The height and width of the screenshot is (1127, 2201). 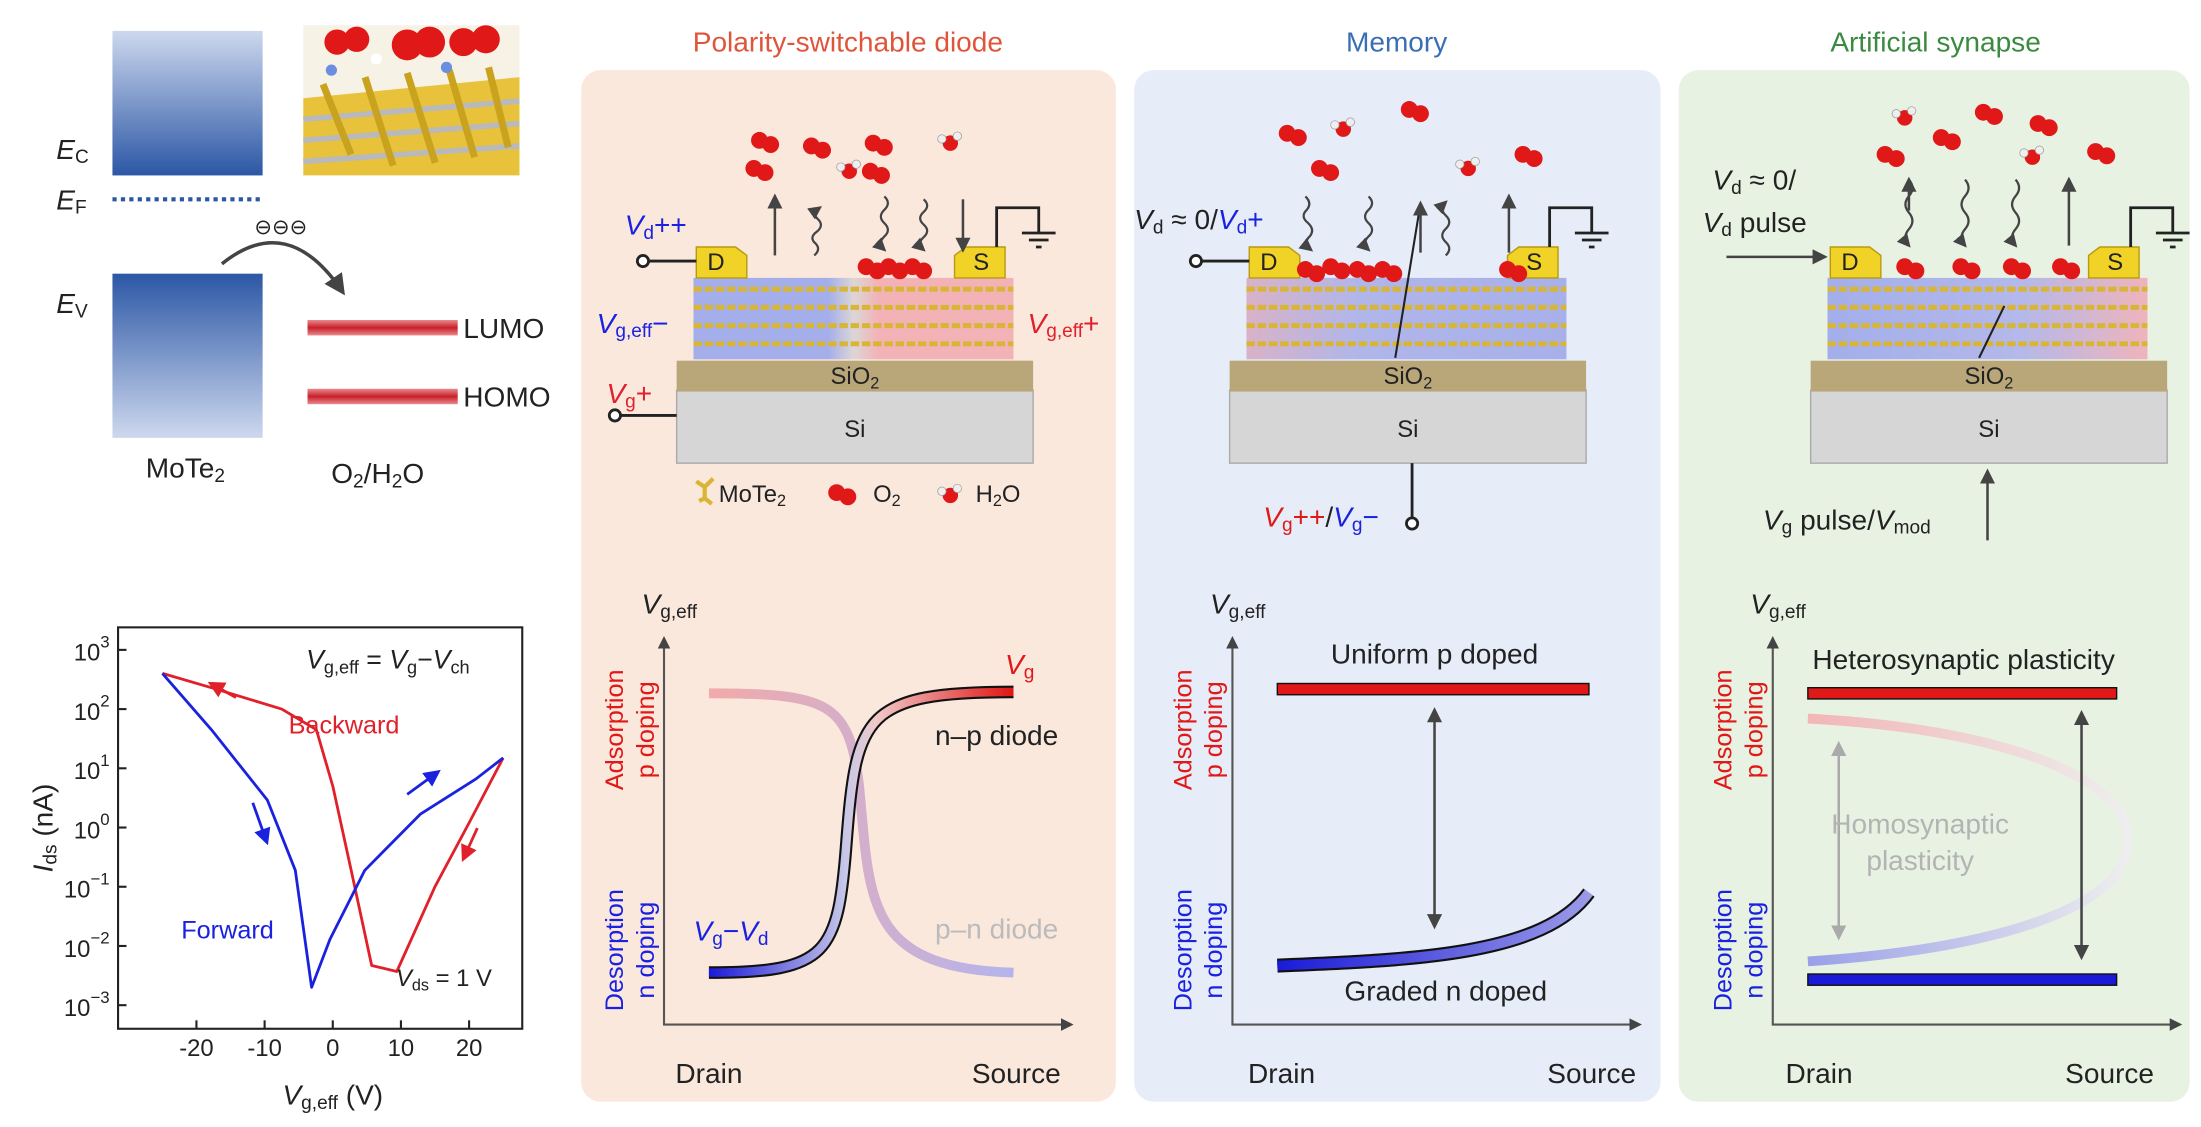 What do you see at coordinates (1534, 262) in the screenshot?
I see `source-contact-label: S` at bounding box center [1534, 262].